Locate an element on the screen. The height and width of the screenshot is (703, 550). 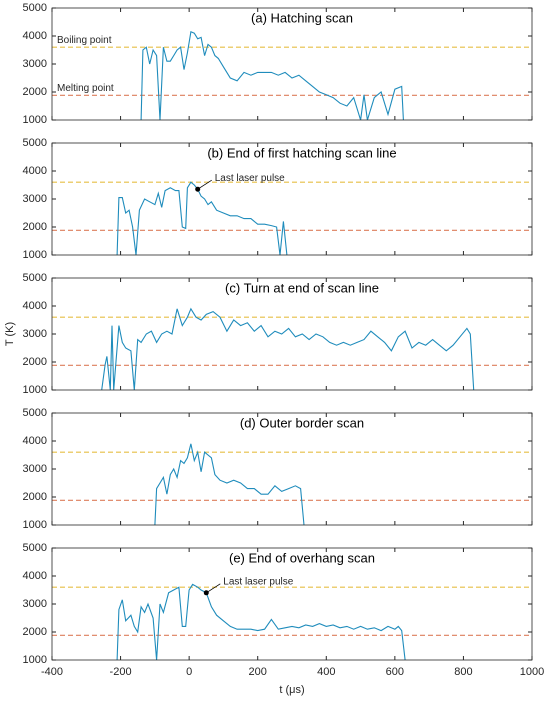
reference-label: Melting point is located at coordinates (85, 88).